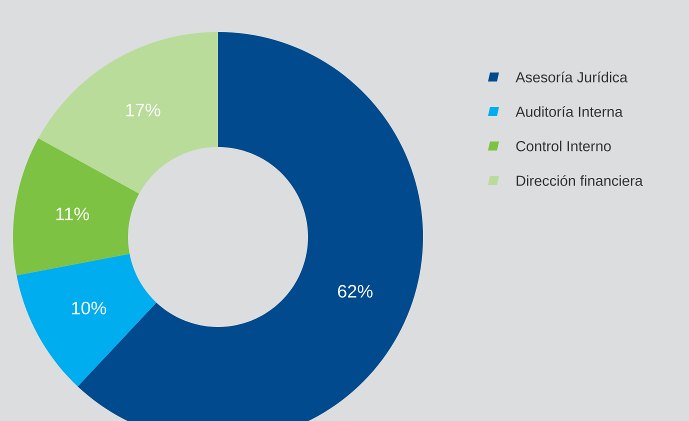 This screenshot has height=421, width=689. I want to click on legend-label: Dirección financiera, so click(579, 180).